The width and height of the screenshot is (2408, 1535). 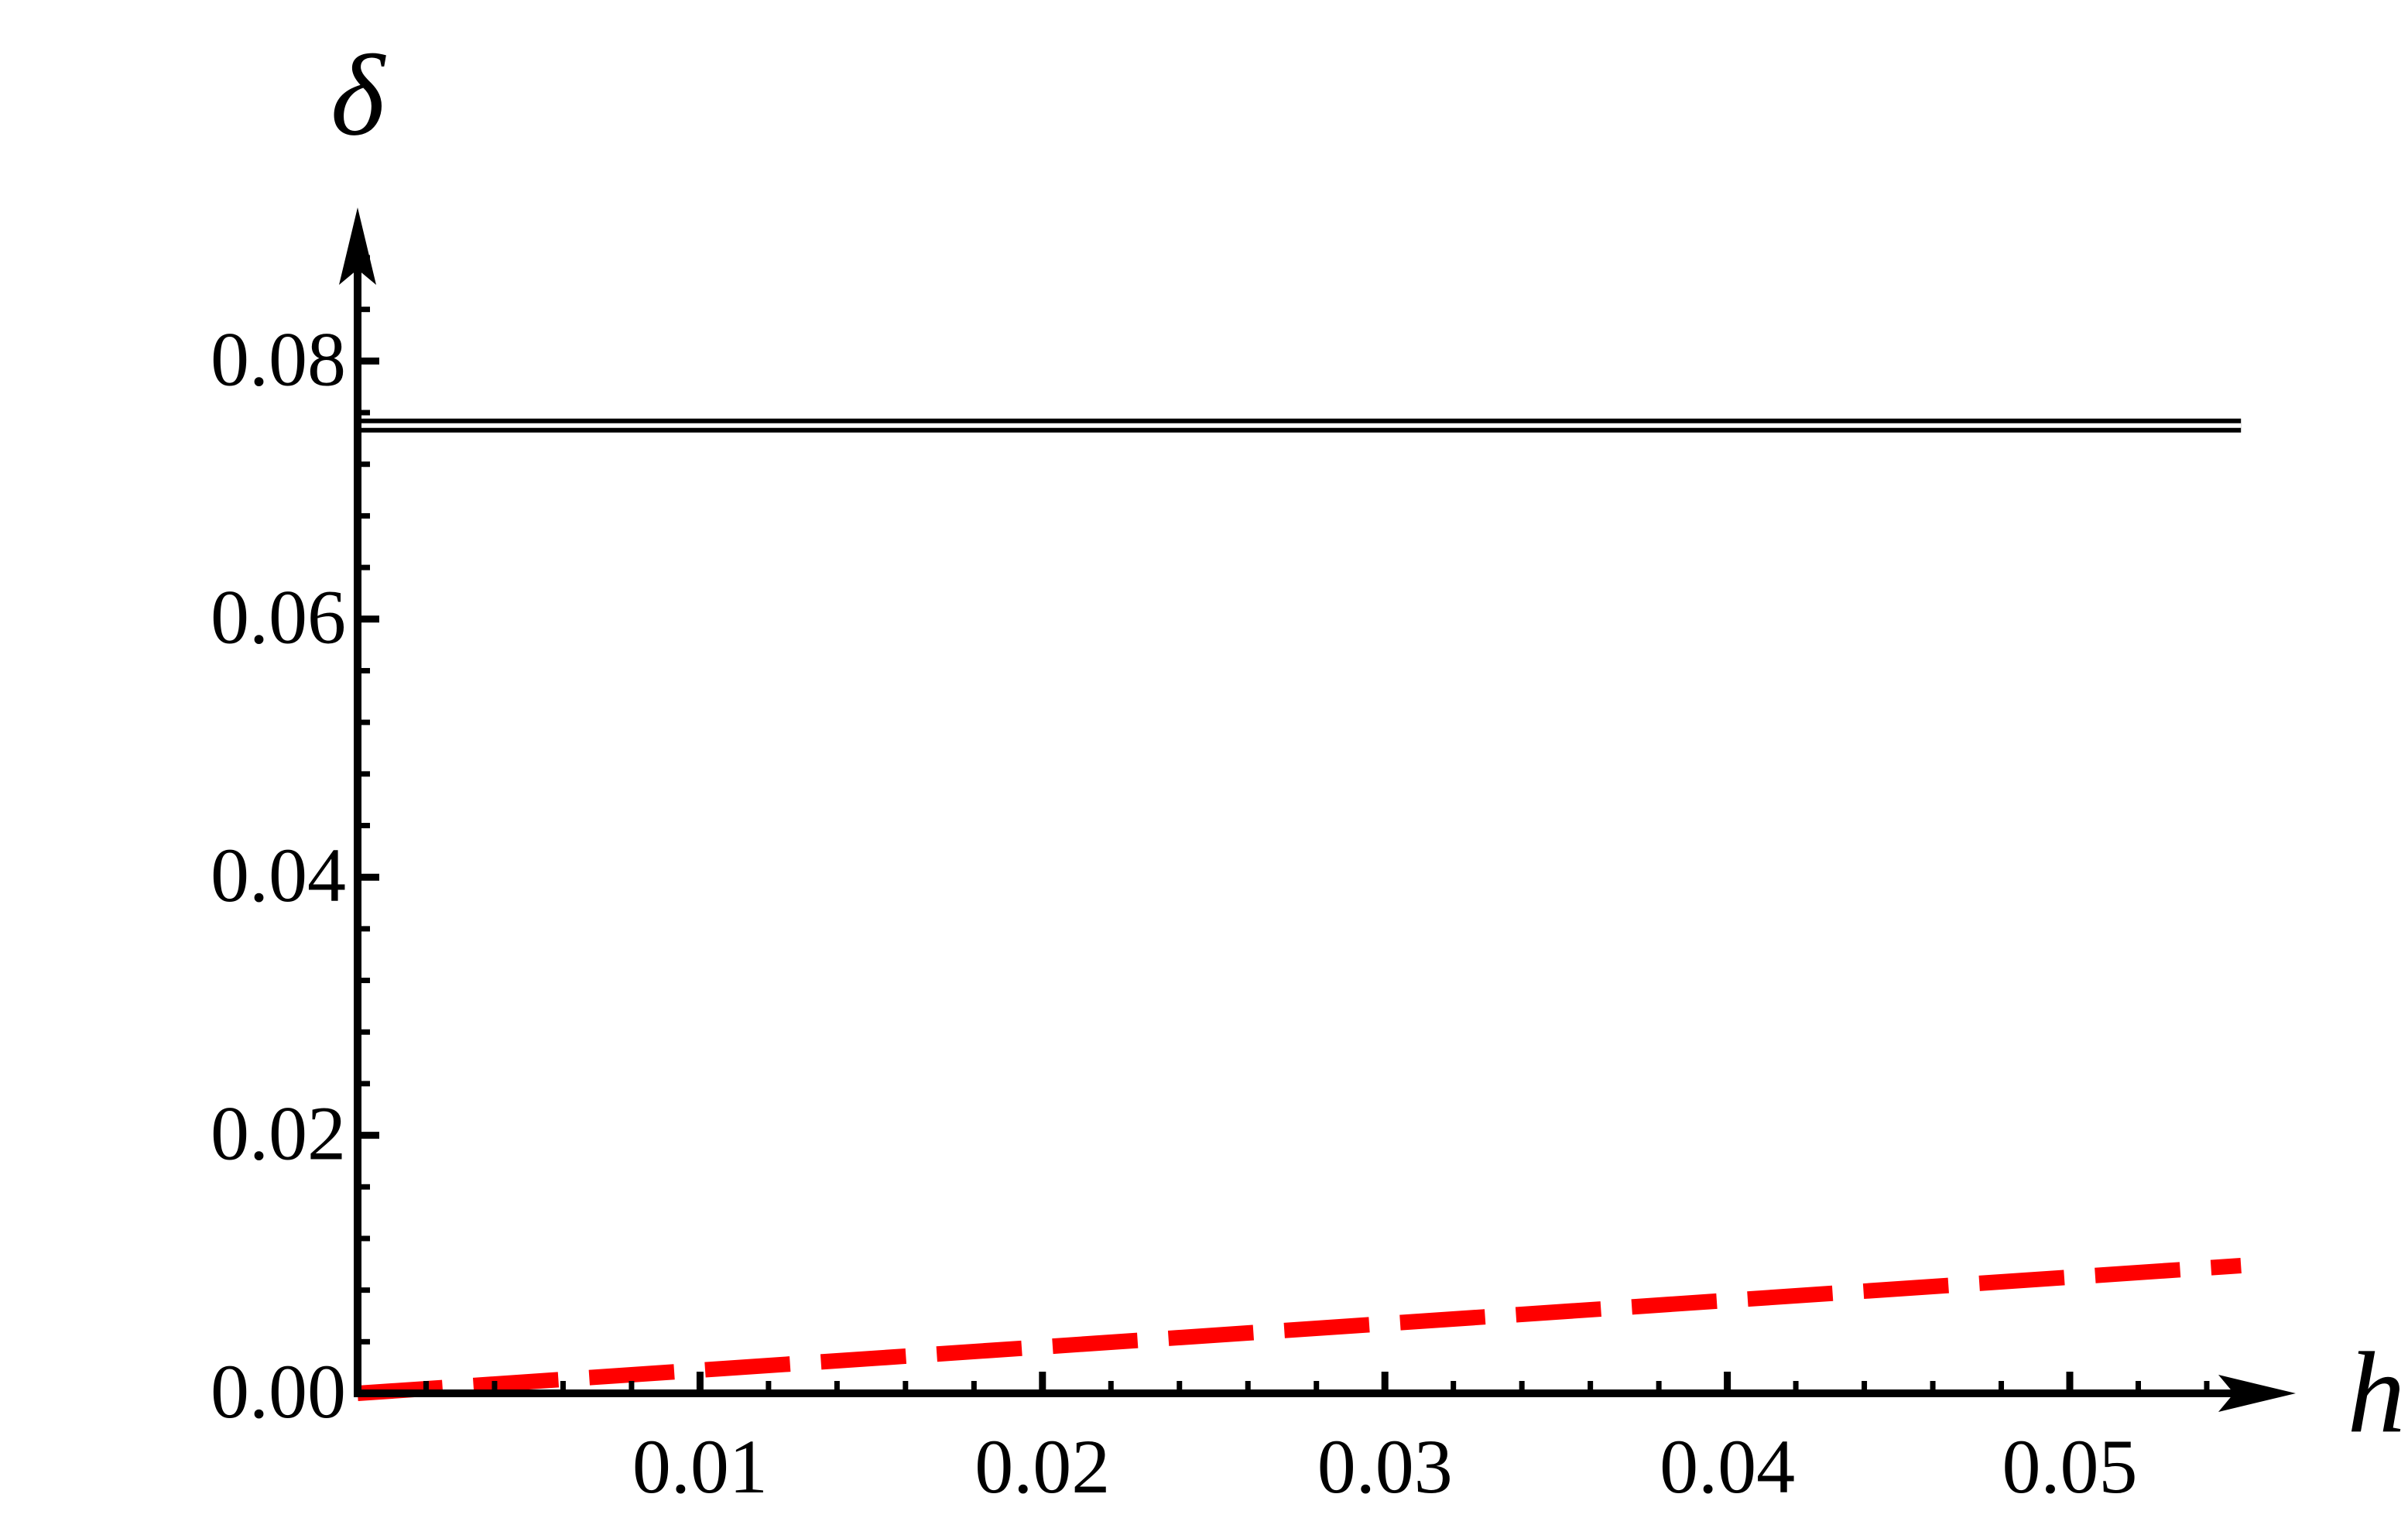 I want to click on y-tick-label: 0.02, so click(x=278, y=1134).